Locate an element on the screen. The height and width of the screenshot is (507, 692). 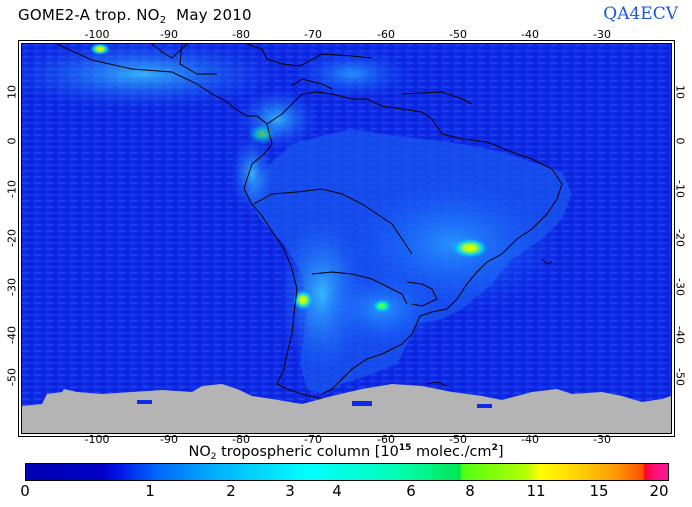
lon-tick-top: -50 is located at coordinates (458, 34).